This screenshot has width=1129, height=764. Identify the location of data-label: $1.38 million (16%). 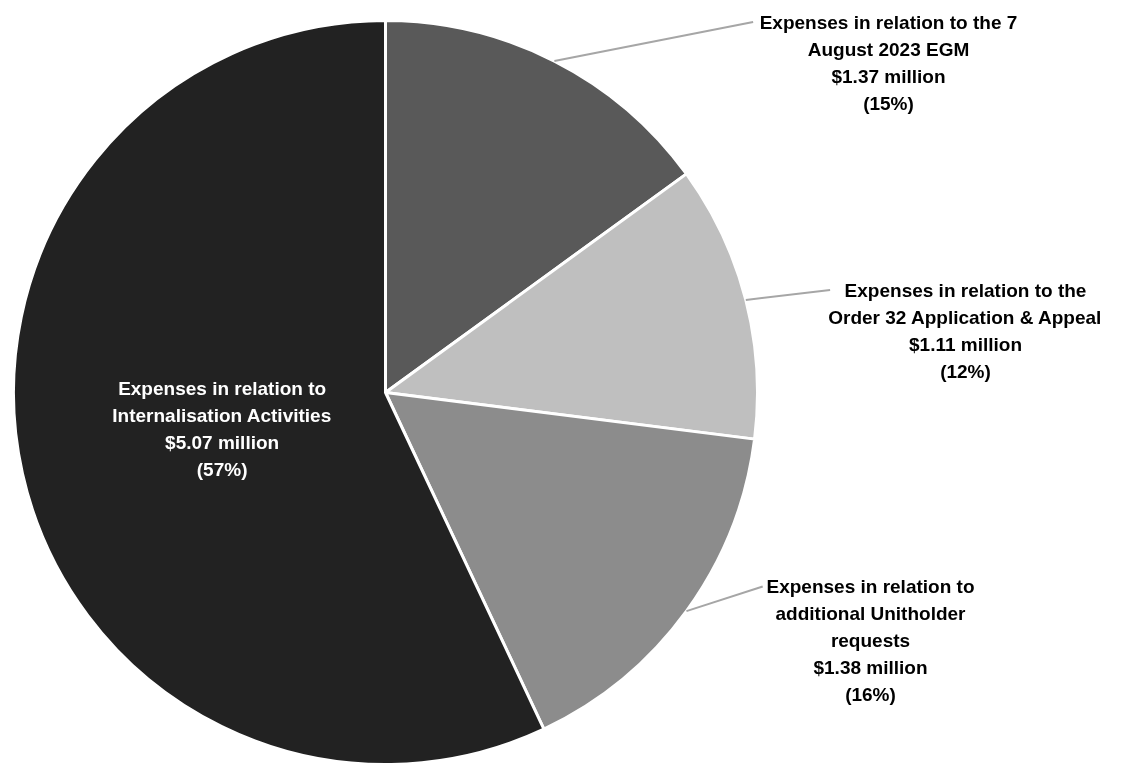
(870, 681).